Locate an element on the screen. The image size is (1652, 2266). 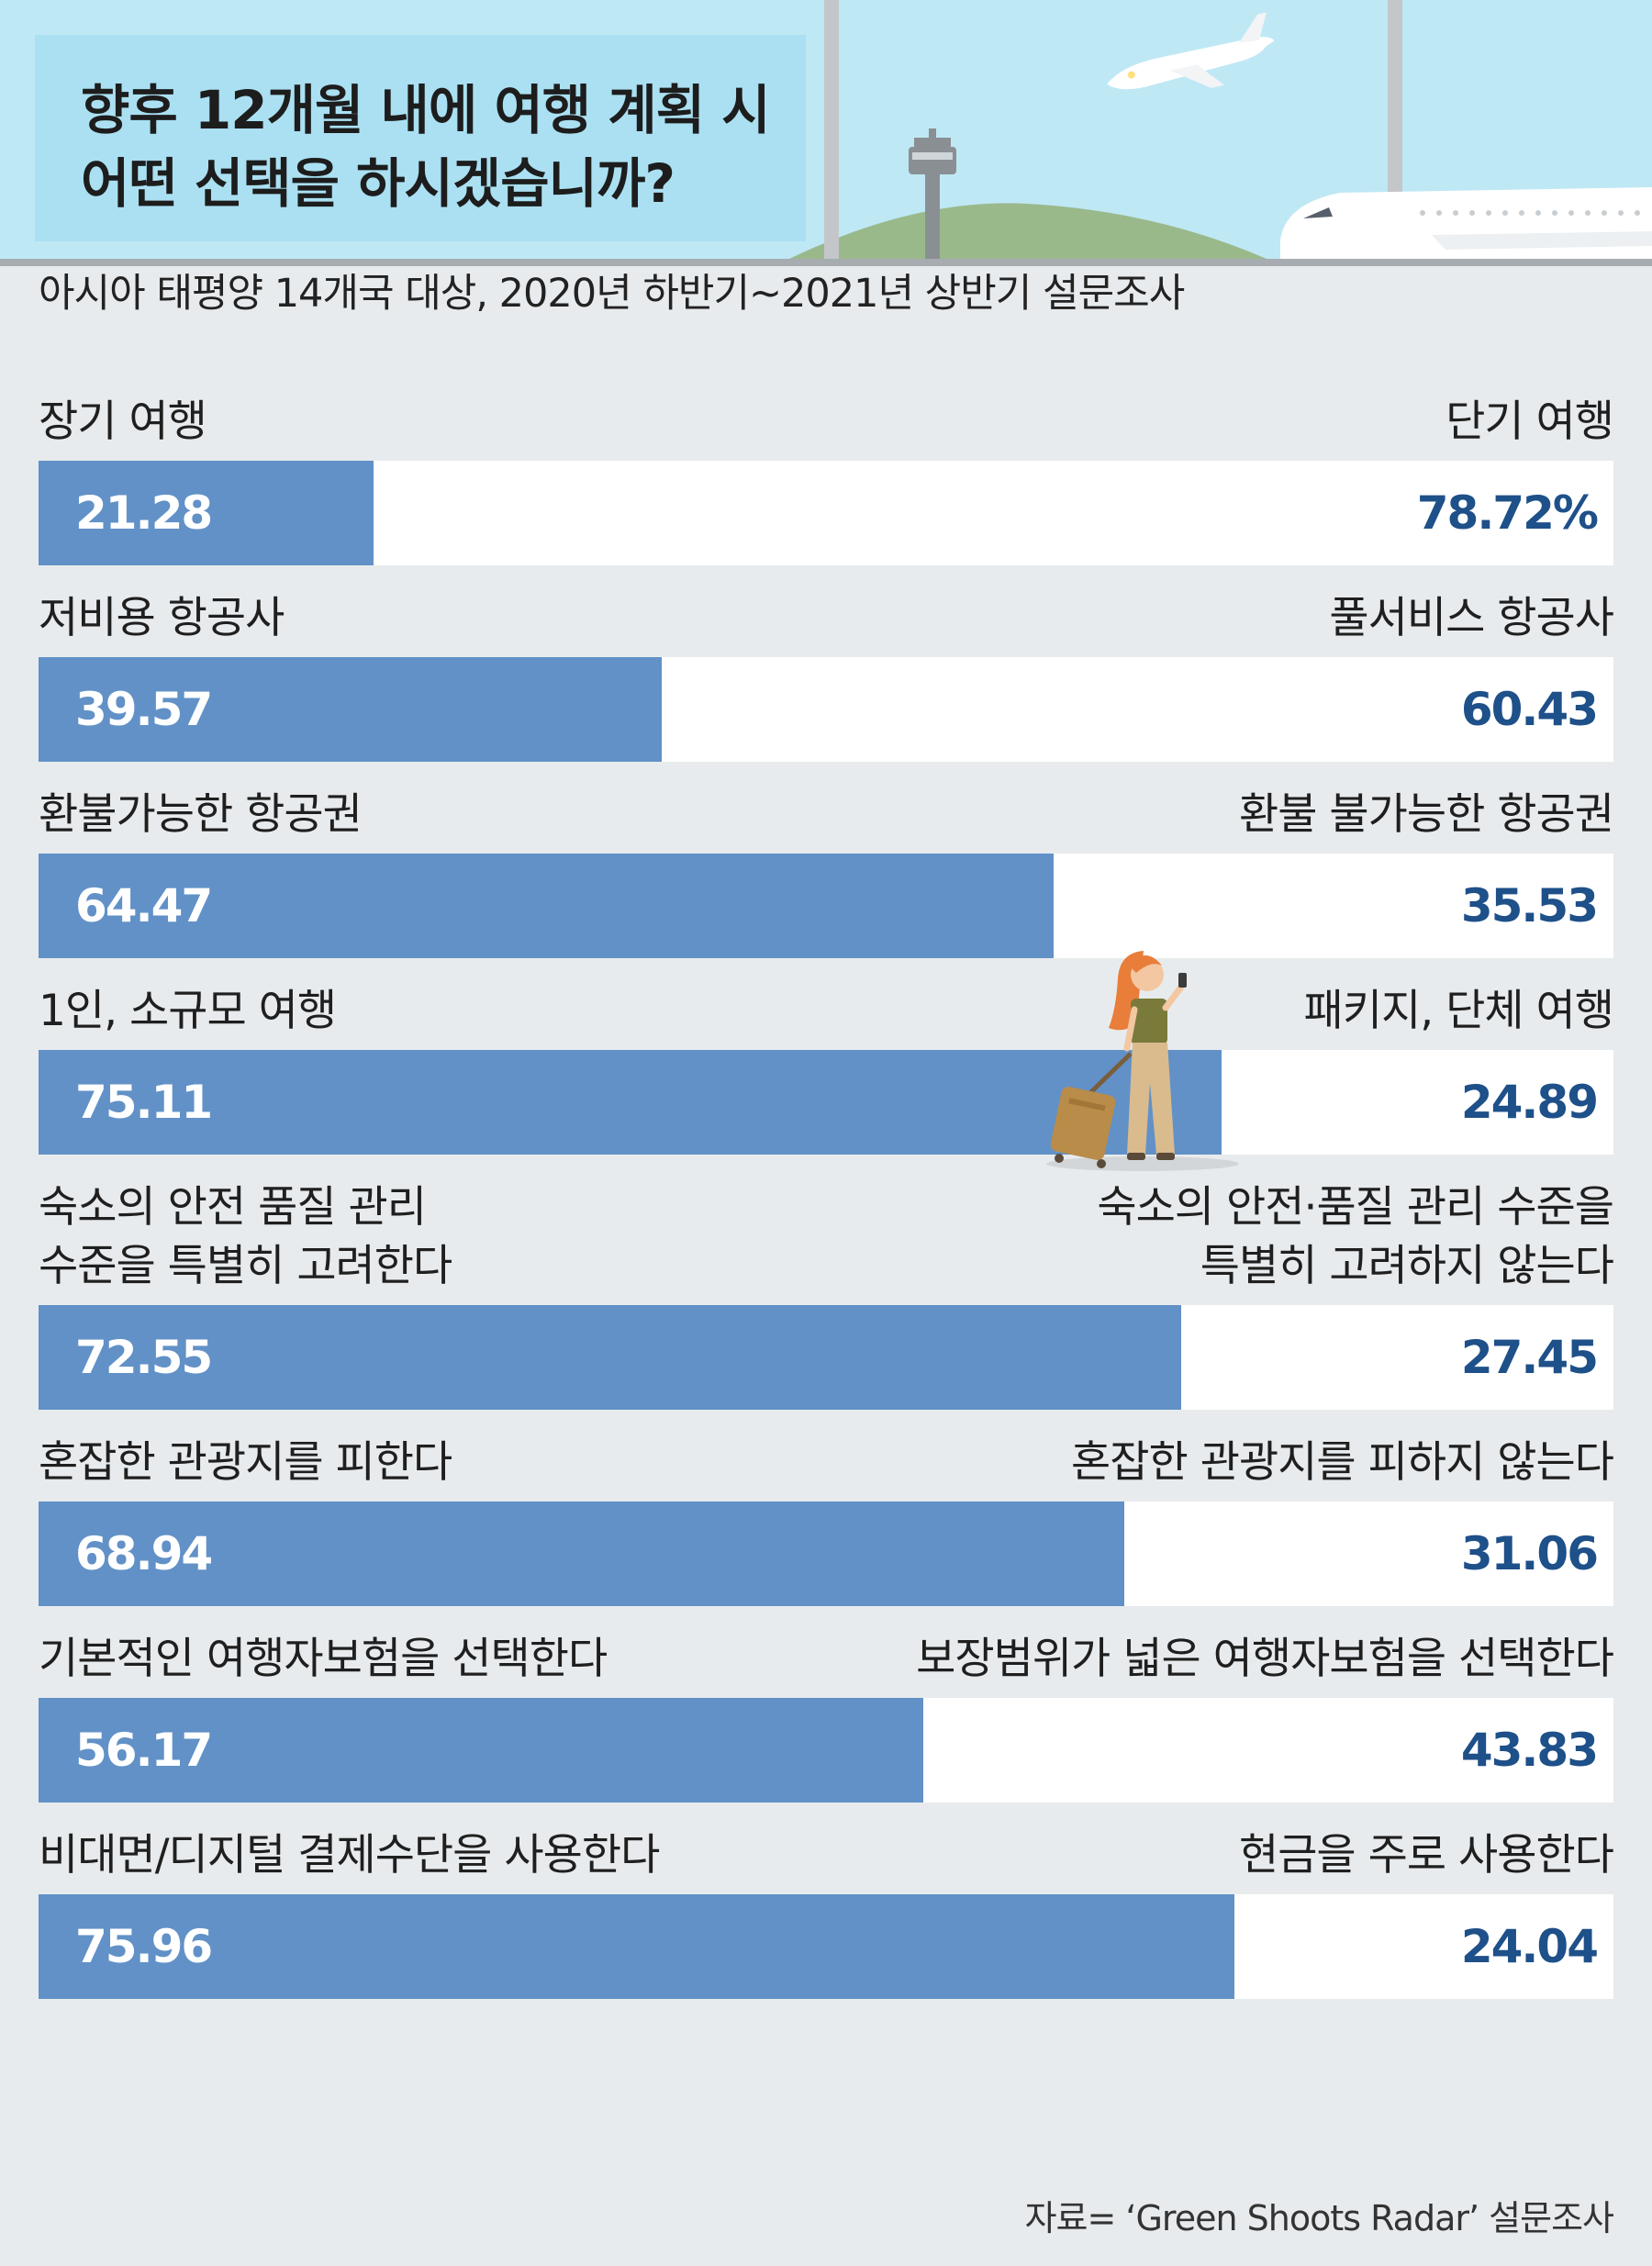
left-category-label-line: 환불가능한 항공권 is located at coordinates (201, 814).